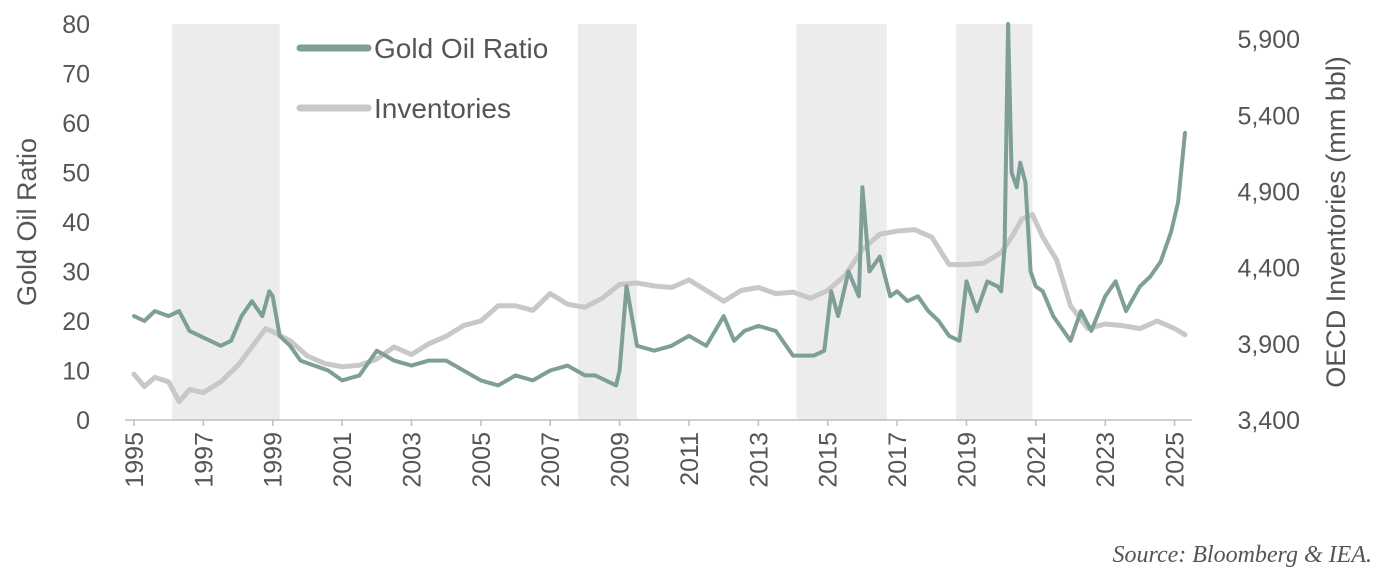  I want to click on x-tick-label: 2011, so click(690, 459).